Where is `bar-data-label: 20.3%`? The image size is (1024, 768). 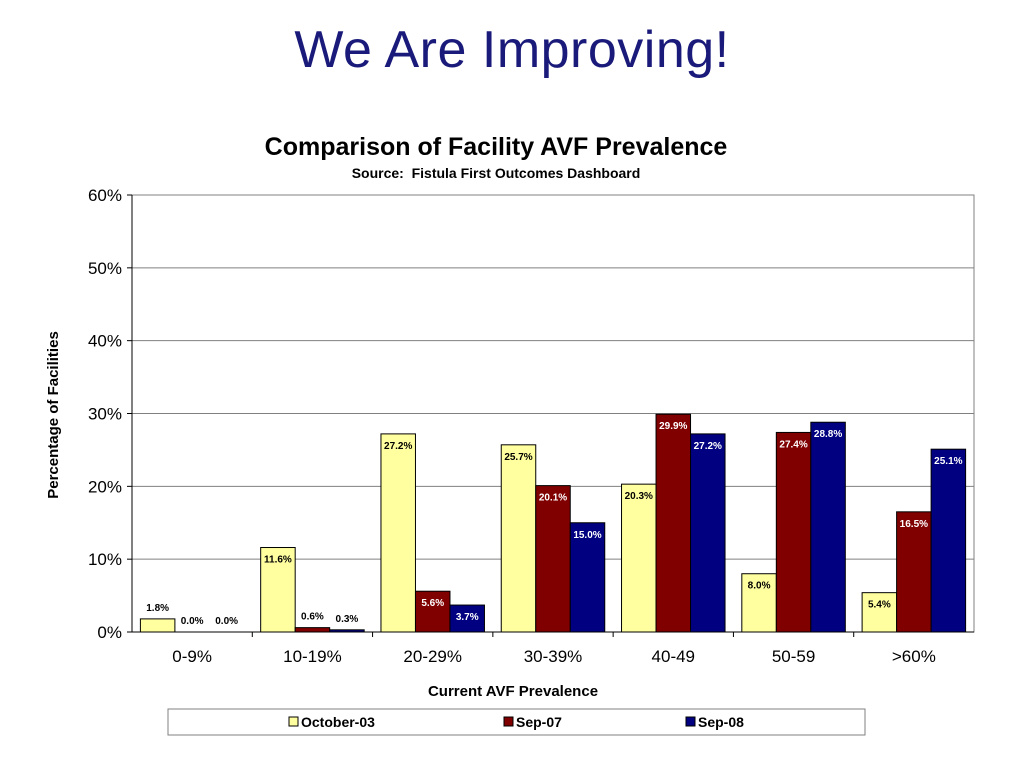 bar-data-label: 20.3% is located at coordinates (639, 496).